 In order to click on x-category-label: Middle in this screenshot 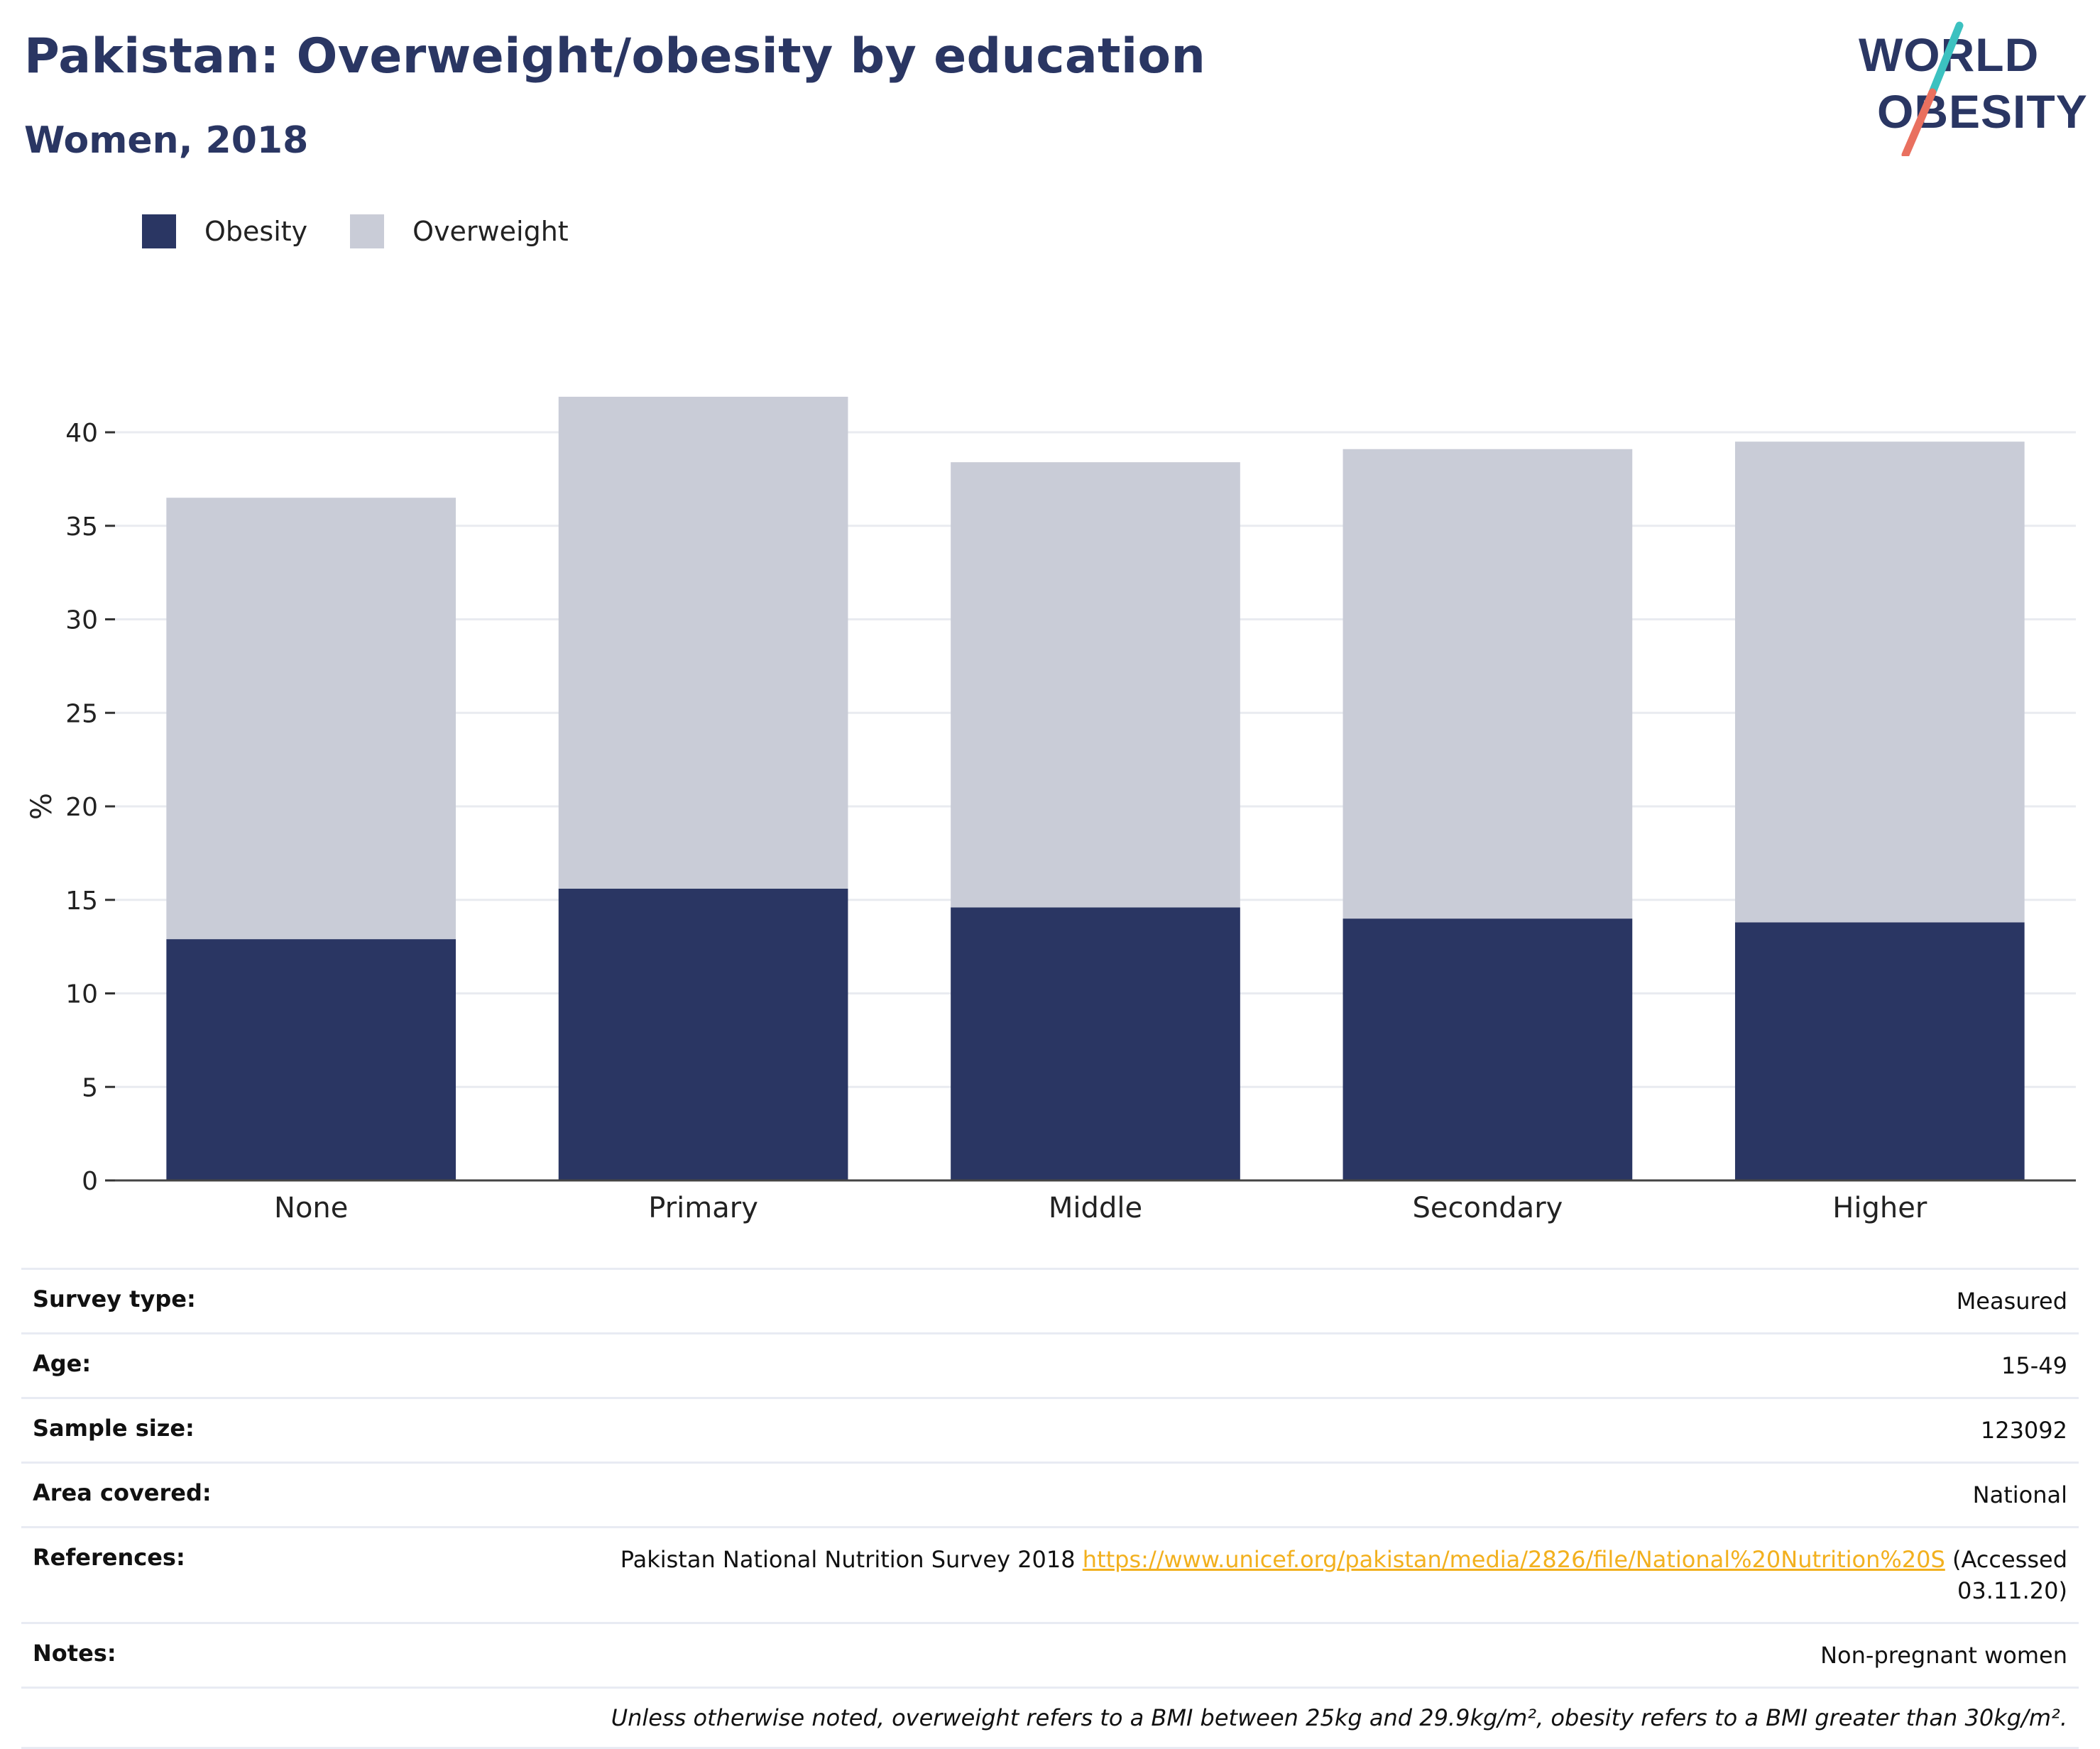, I will do `click(1095, 1208)`.